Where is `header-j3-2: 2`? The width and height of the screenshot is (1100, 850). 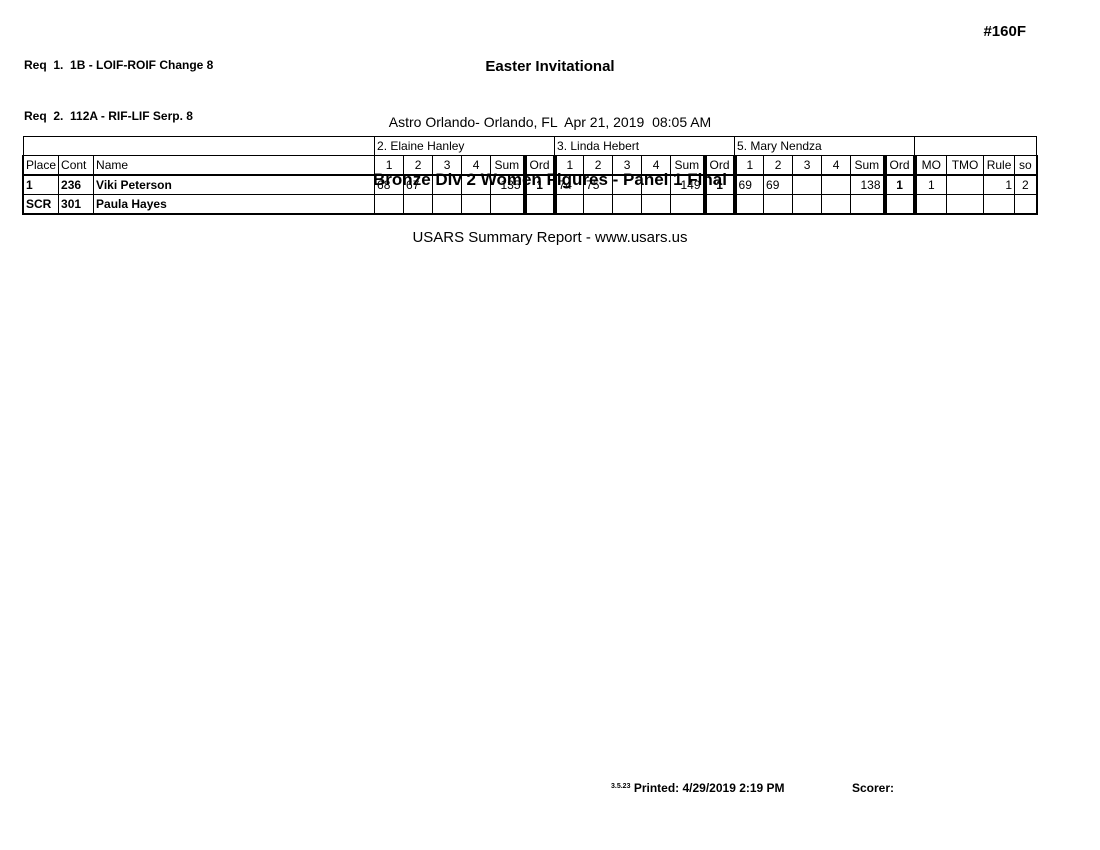 header-j3-2: 2 is located at coordinates (778, 165).